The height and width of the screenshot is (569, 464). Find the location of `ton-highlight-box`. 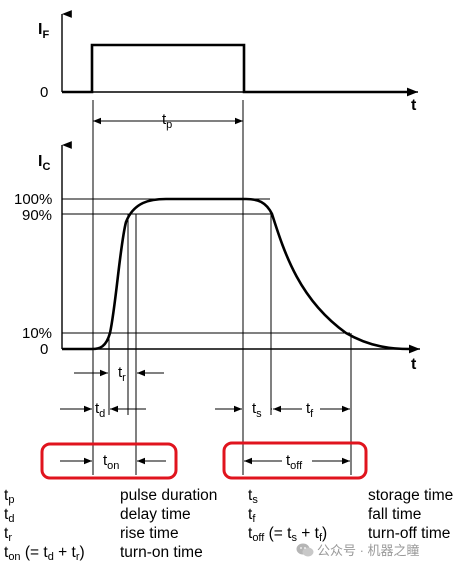

ton-highlight-box is located at coordinates (109, 461).